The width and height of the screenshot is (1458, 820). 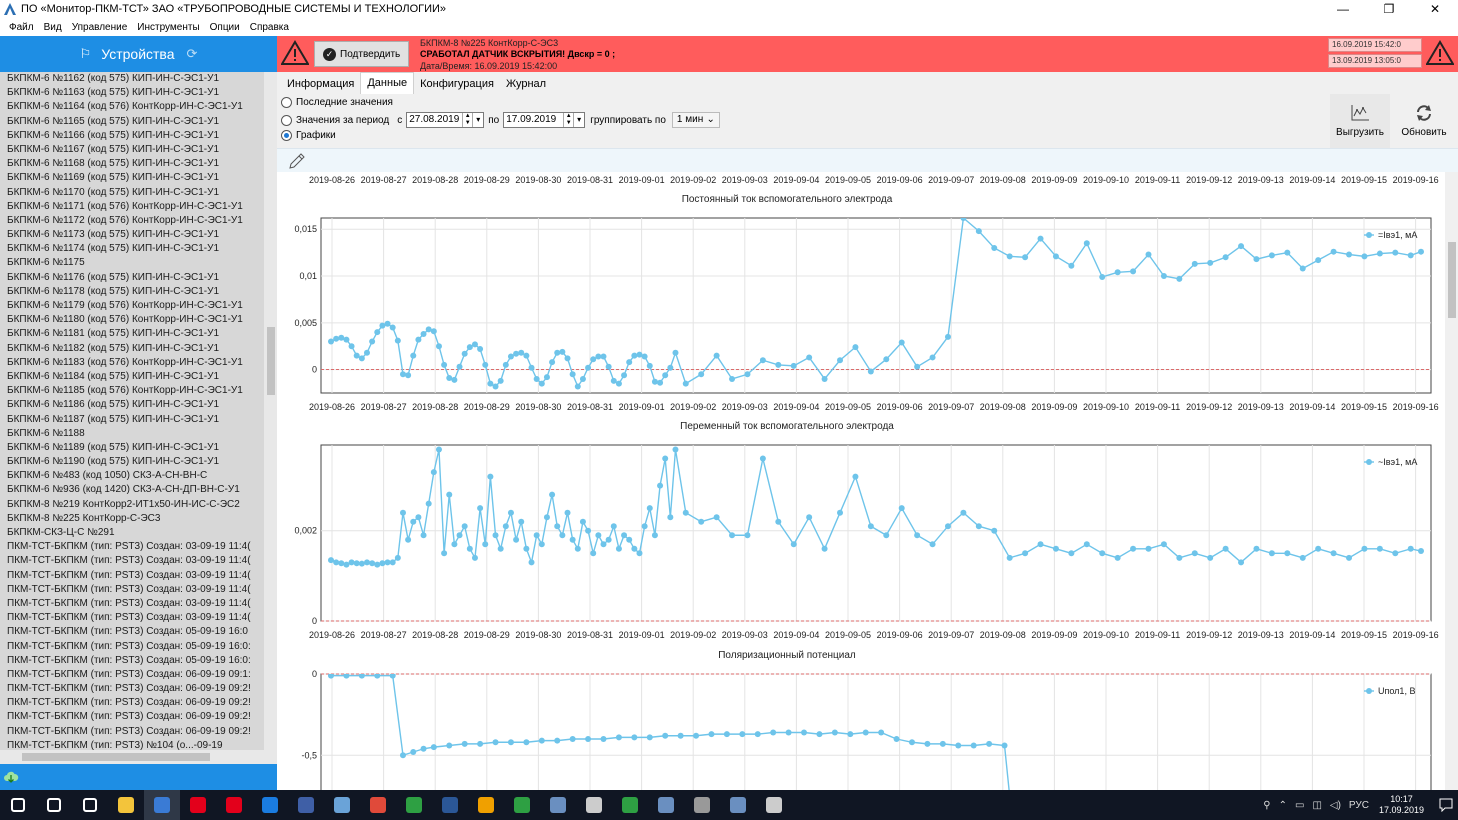 I want to click on device-list-item: БКПКМ-6 №1174 (код 575) КИП-ИН-С-ЭС1-У1, so click(x=113, y=249).